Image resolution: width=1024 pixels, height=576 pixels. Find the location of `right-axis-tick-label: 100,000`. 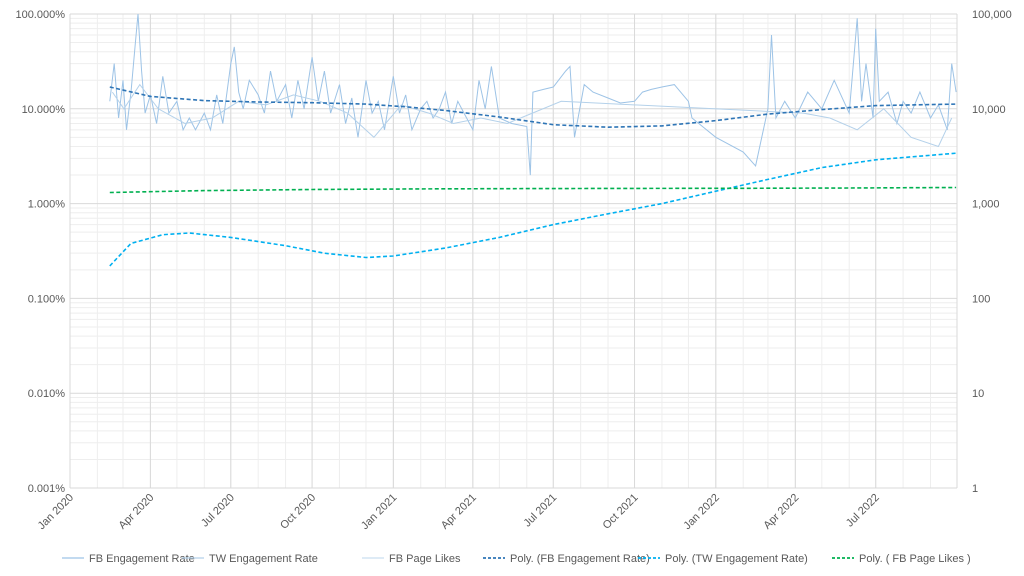

right-axis-tick-label: 100,000 is located at coordinates (992, 15).